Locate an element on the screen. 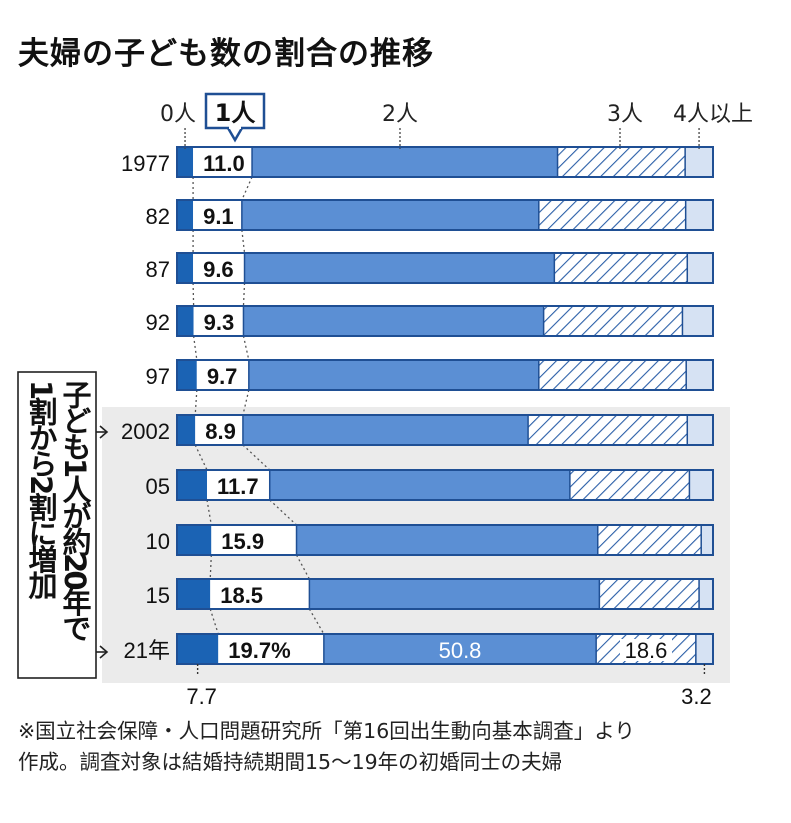 The height and width of the screenshot is (823, 791). chart-title: 夫婦の子ども数の割合の推移 is located at coordinates (226, 54).